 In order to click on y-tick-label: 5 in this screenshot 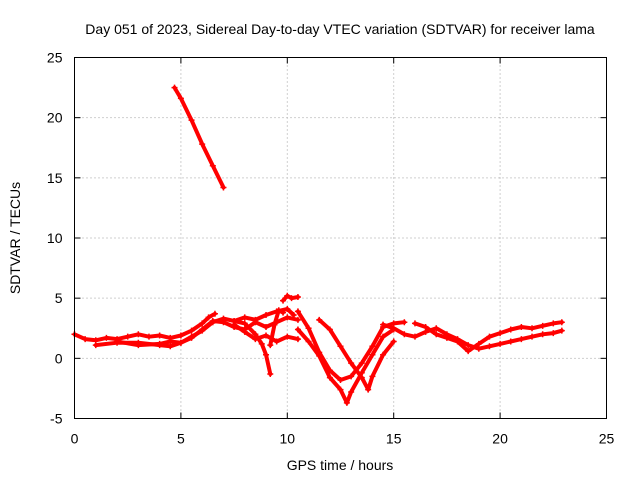, I will do `click(59, 298)`.